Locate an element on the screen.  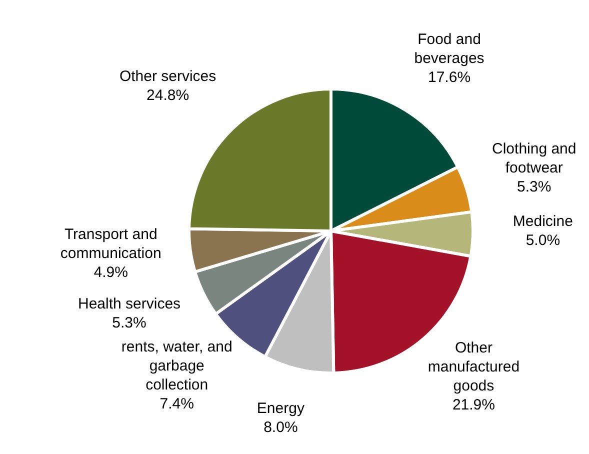
data-label: 8.0% is located at coordinates (281, 427).